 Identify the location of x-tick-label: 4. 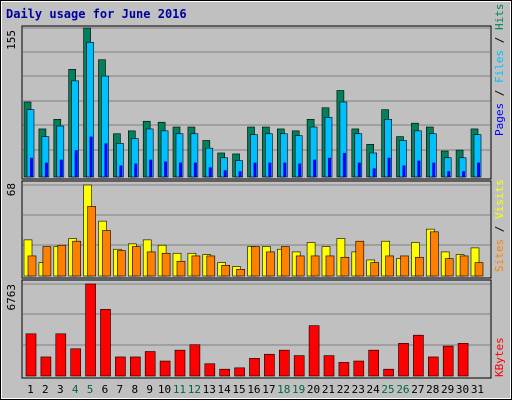
(75, 389).